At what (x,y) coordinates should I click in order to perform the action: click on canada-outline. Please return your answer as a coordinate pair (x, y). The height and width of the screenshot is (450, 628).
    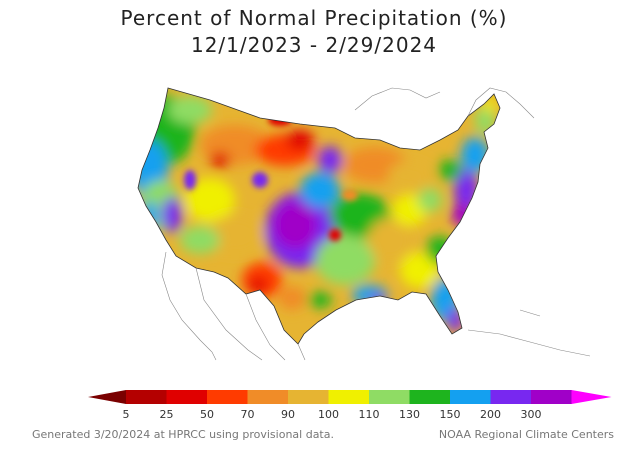
    Looking at the image, I should click on (444, 103).